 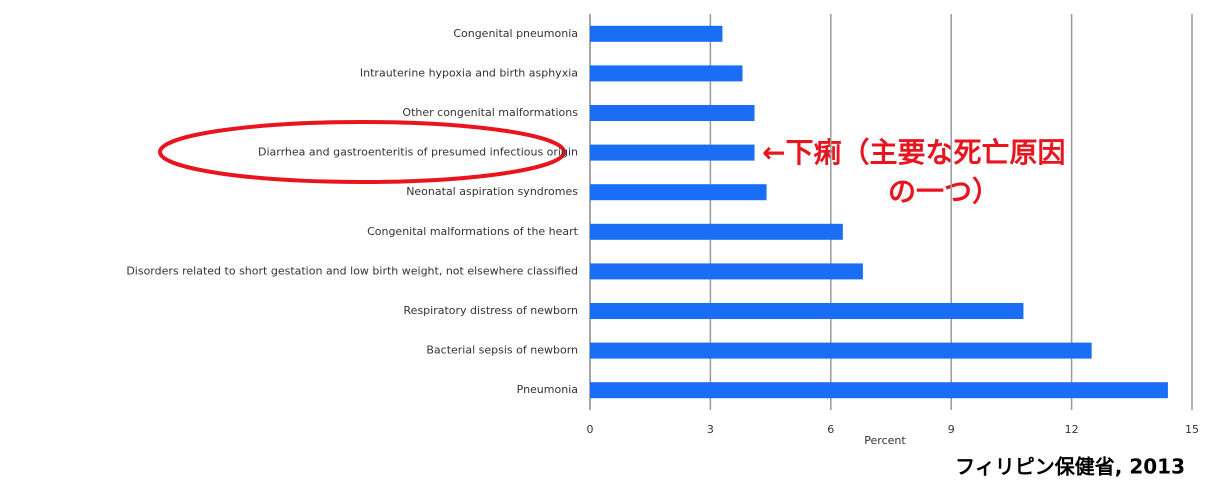 What do you see at coordinates (913, 152) in the screenshot?
I see `annotation: ←下痢（主要な死亡原因` at bounding box center [913, 152].